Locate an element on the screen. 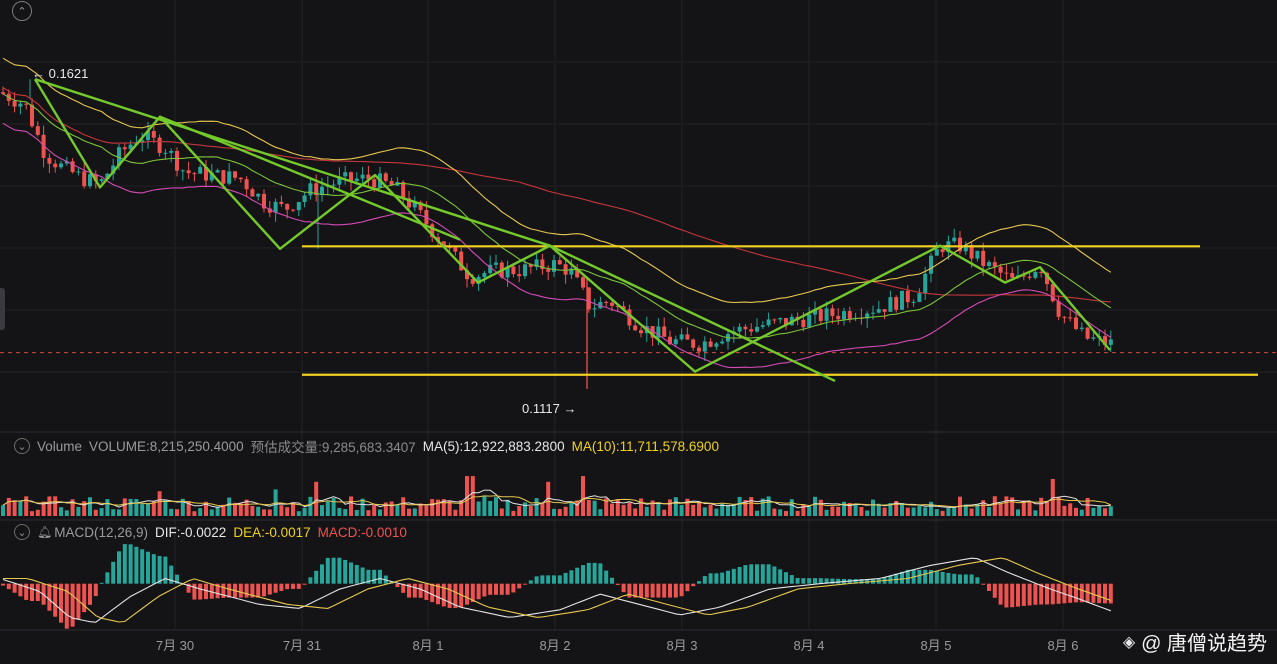 Image resolution: width=1277 pixels, height=664 pixels. volume-panel is located at coordinates (557, 496).